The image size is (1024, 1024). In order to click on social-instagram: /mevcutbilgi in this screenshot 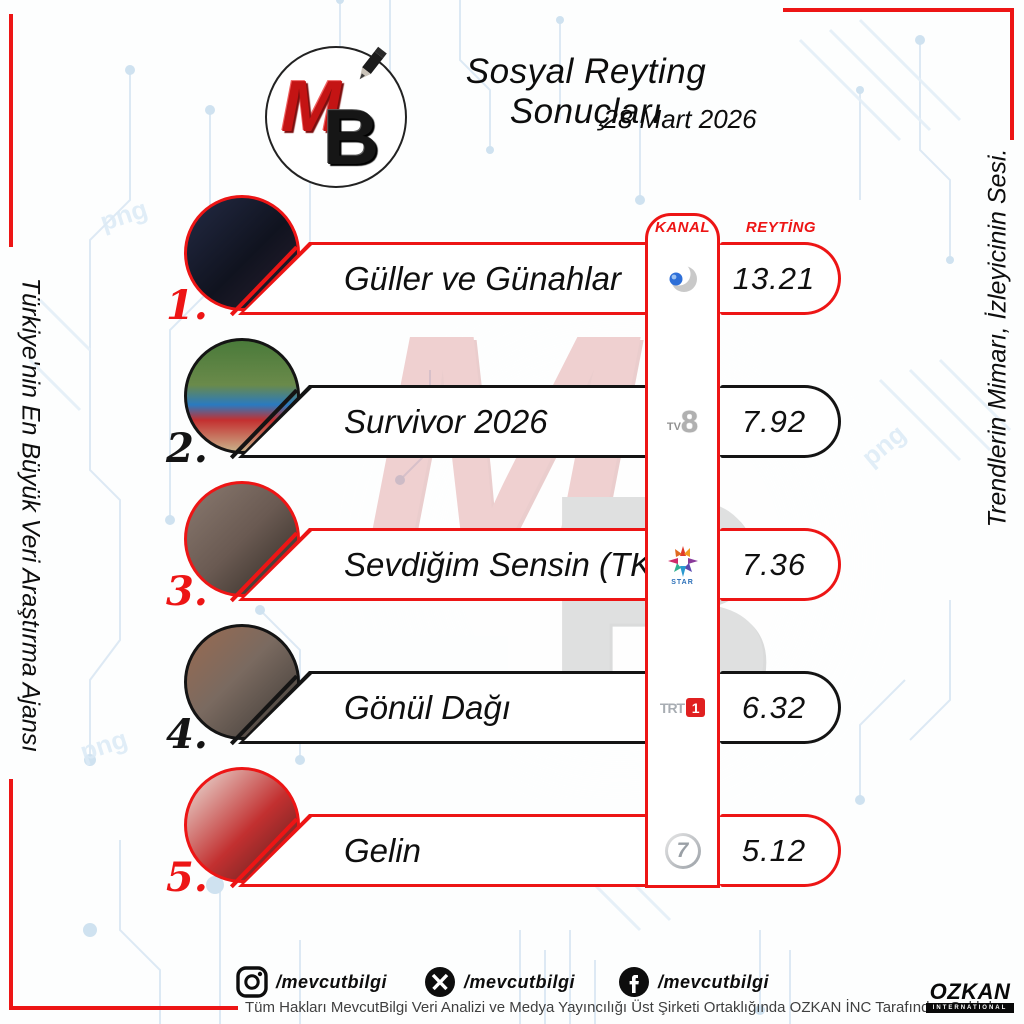, I will do `click(311, 982)`.